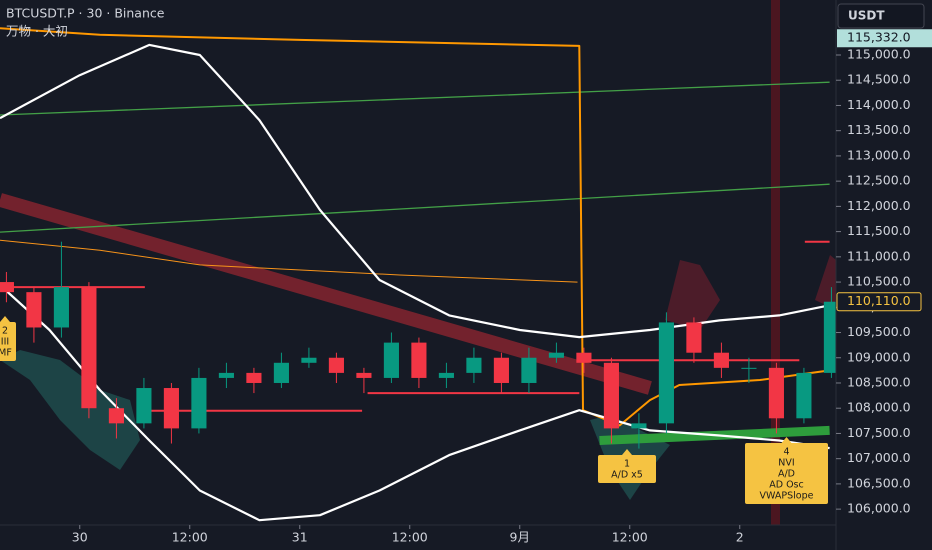 This screenshot has width=932, height=550. I want to click on chart-title: BTCUSDT.P · 30 · Binance, so click(85, 13).